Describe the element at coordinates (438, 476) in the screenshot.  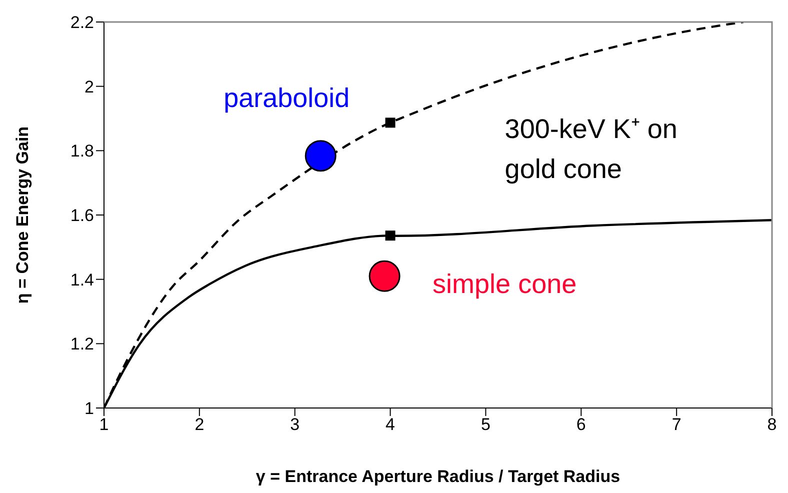
I see `x-axis-title: γ = Entrance Aperture Radius / Target Radius` at that location.